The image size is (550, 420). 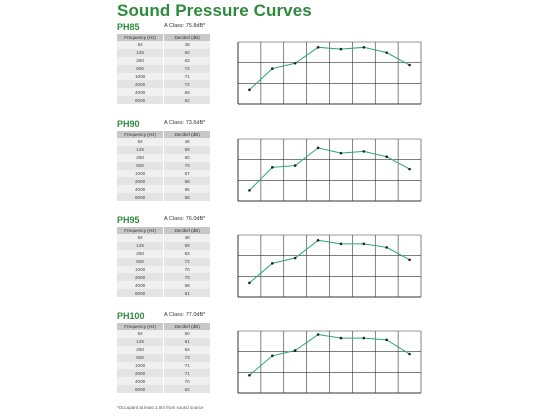 I want to click on decibel-cell: 68, so click(x=187, y=285).